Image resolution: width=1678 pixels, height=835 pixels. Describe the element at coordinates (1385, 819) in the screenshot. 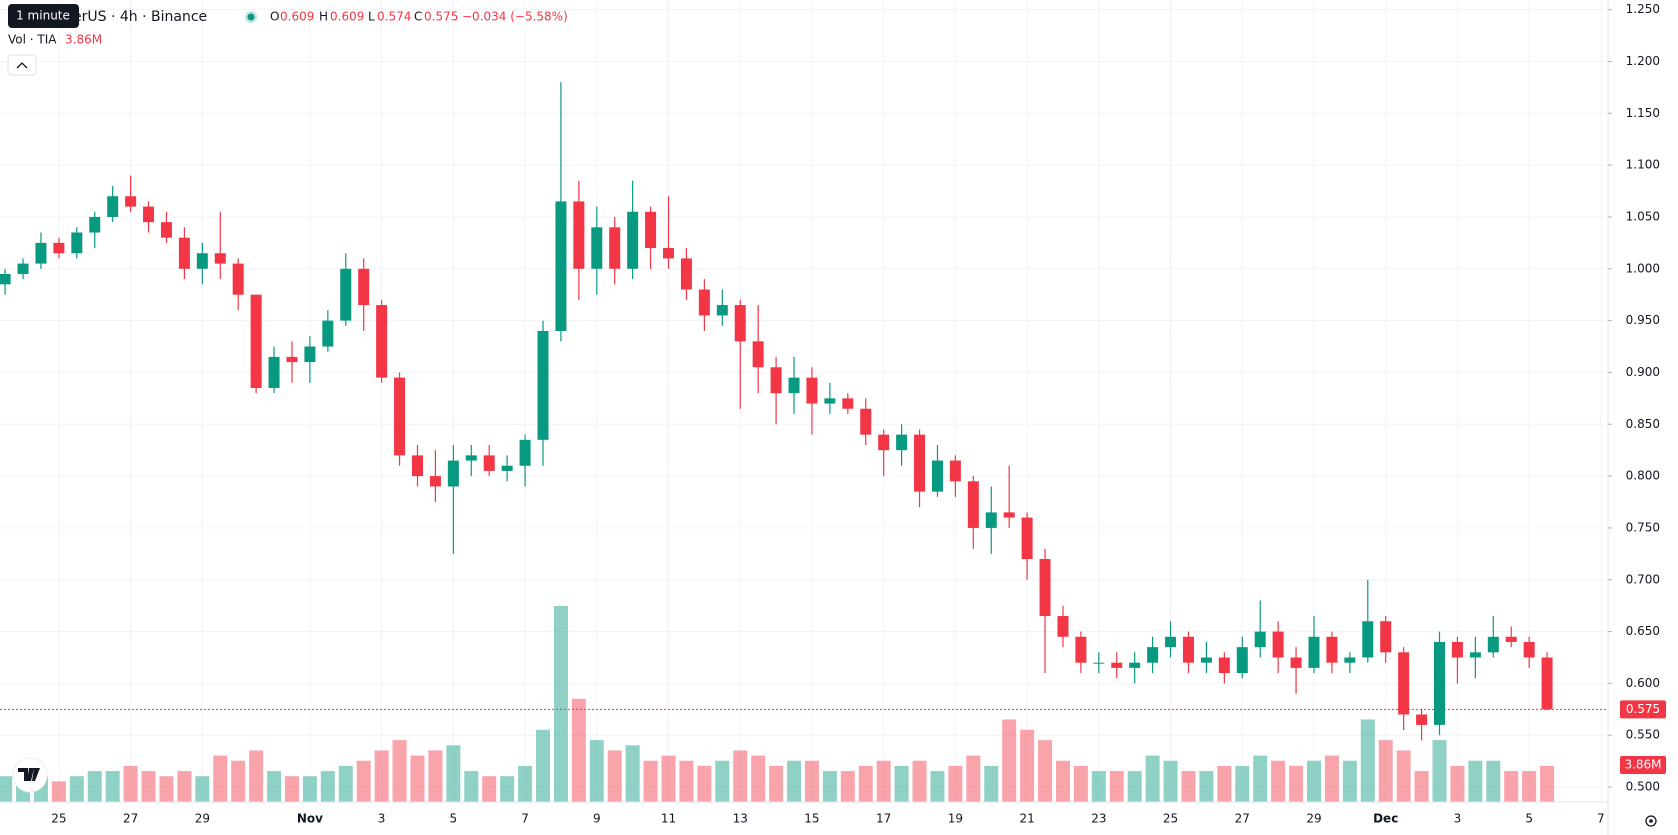

I see `x-tick-label: Dec` at that location.